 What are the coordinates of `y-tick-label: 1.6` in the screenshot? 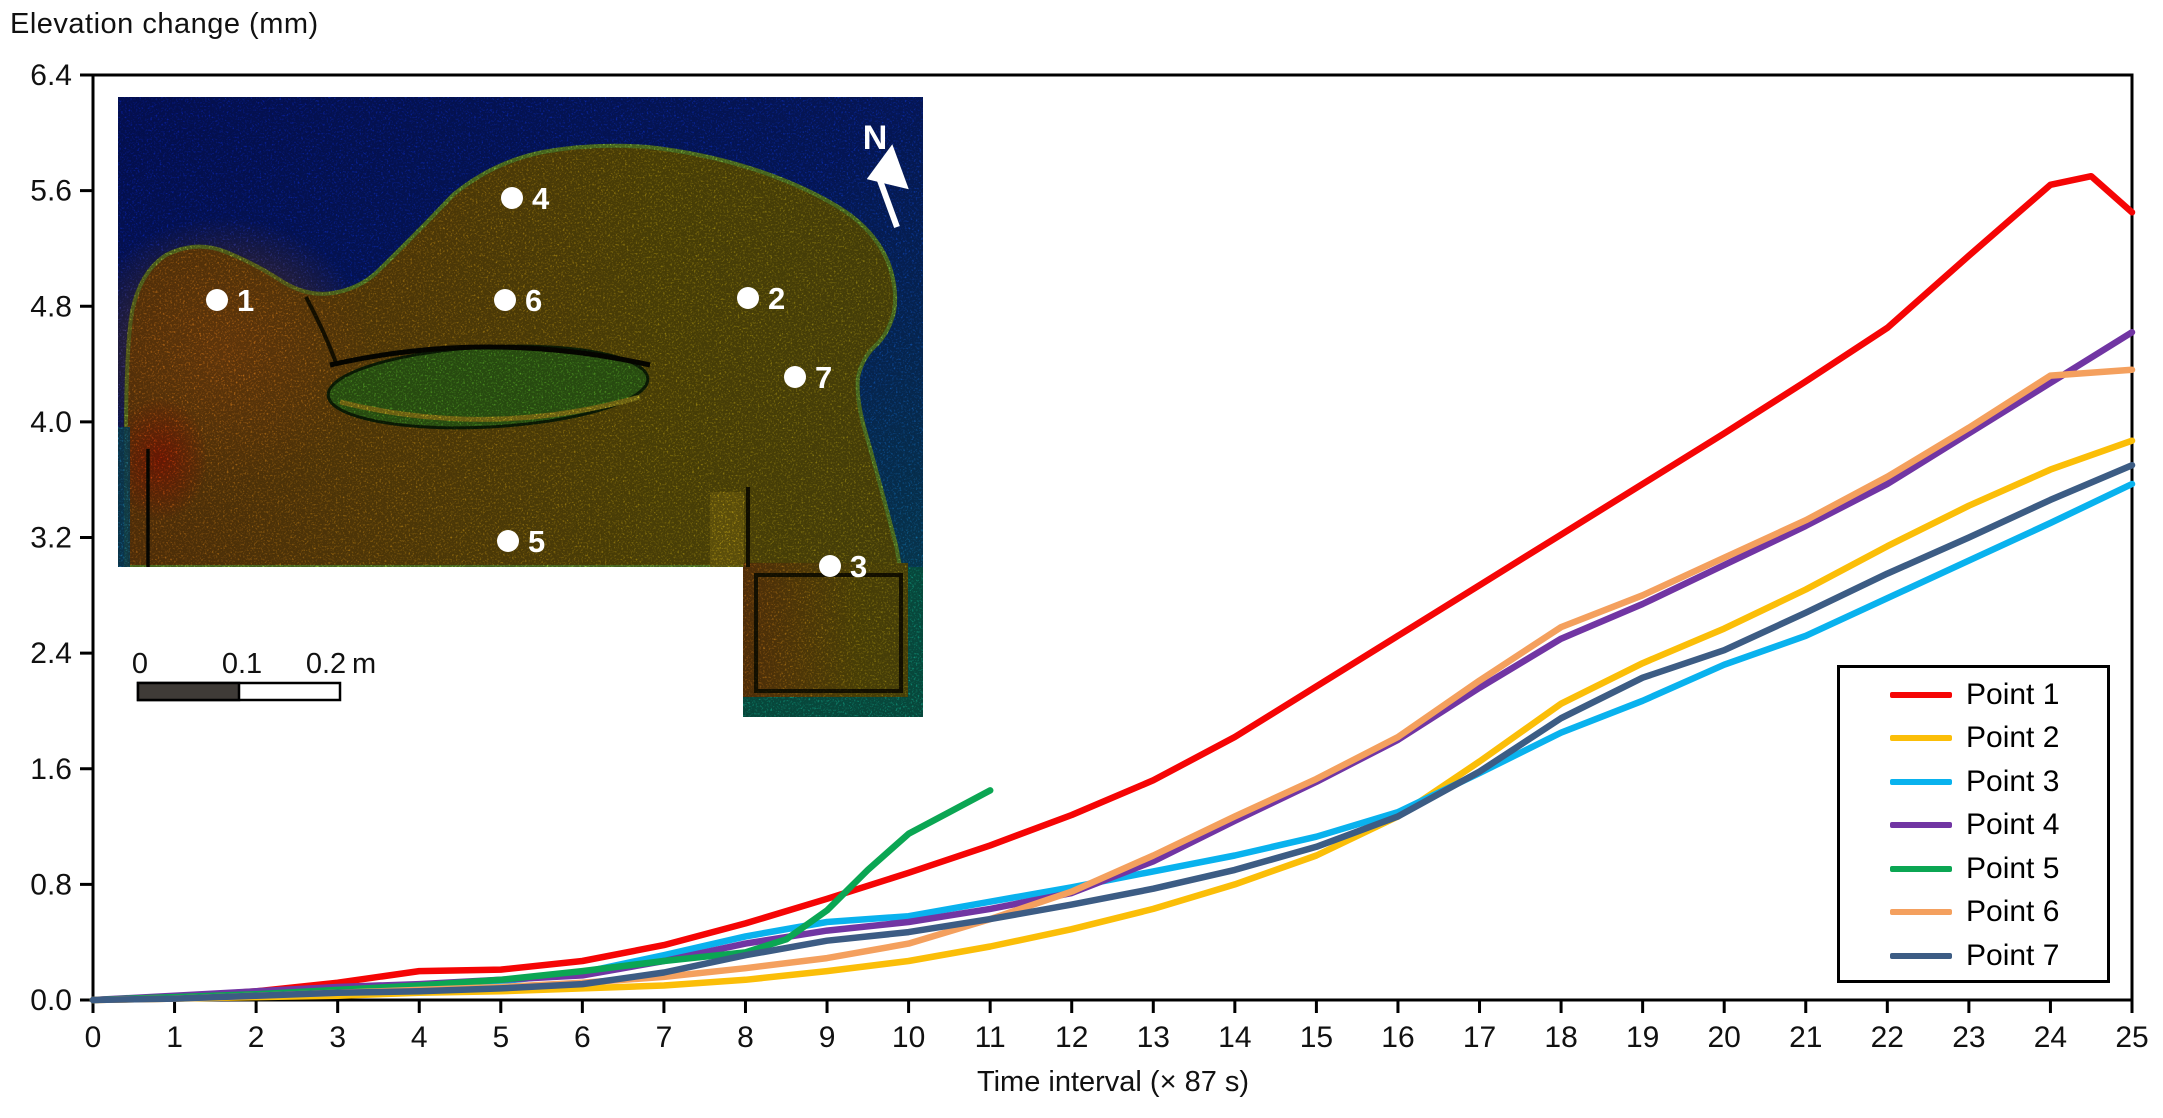 It's located at (51, 769).